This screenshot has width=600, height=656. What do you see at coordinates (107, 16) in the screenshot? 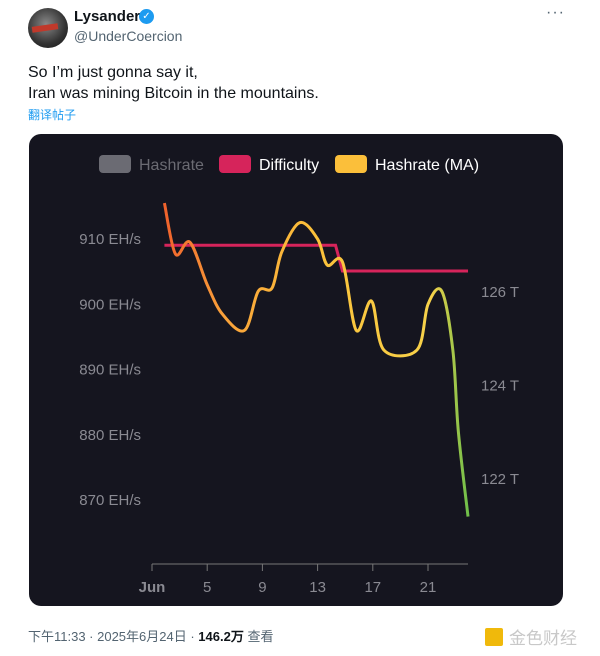
I see `author-name: Lysander` at bounding box center [107, 16].